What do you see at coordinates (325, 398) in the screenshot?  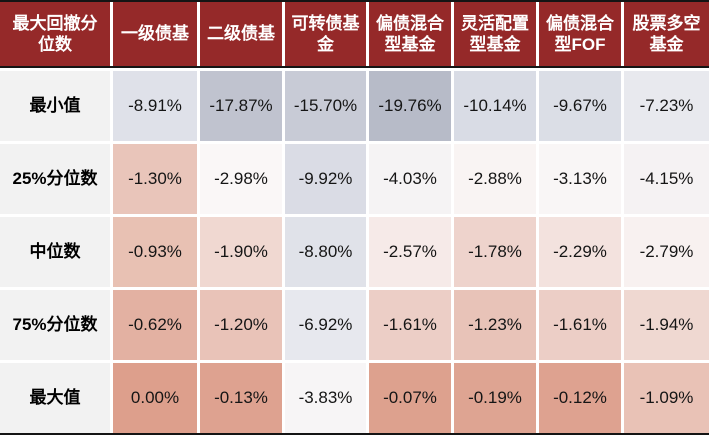 I see `value-cell: -3.83%` at bounding box center [325, 398].